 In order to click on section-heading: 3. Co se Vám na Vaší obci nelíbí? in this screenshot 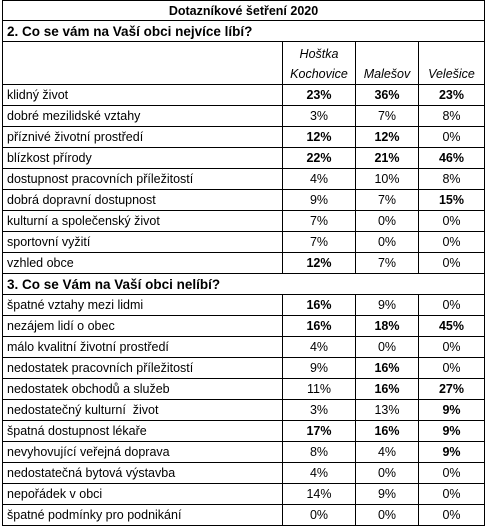, I will do `click(243, 284)`.